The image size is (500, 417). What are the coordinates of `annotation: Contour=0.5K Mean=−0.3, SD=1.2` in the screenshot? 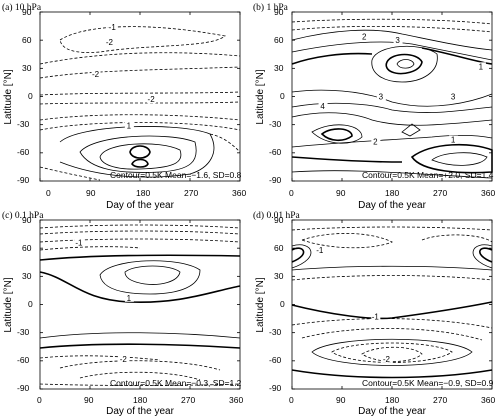 It's located at (176, 383).